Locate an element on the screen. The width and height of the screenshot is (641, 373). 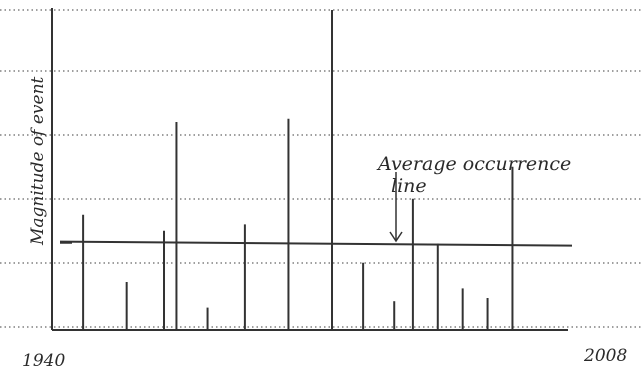
y-axis-label: Magnitude of event is located at coordinates (38, 161).